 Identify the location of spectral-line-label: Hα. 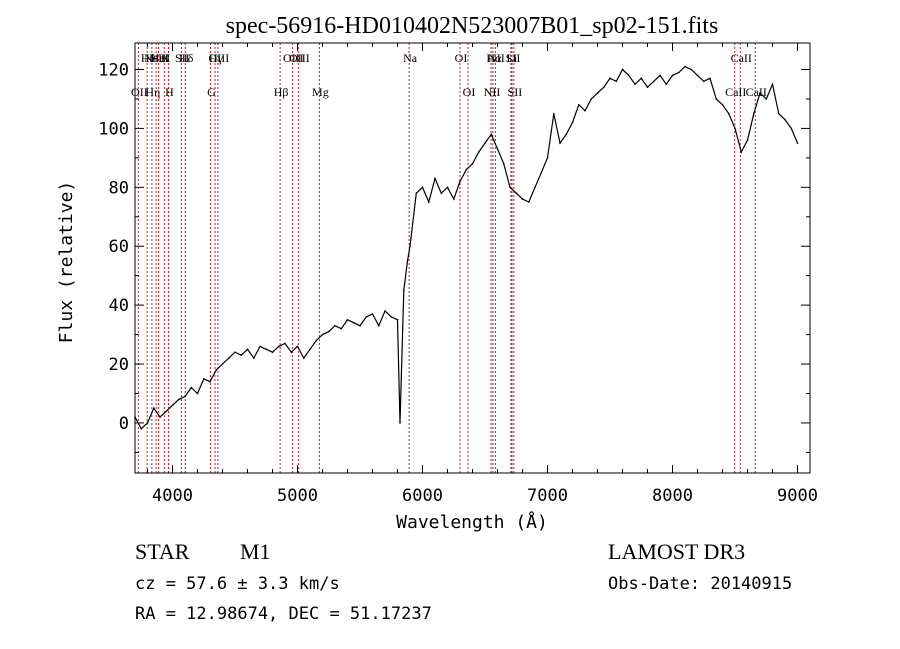
(494, 58).